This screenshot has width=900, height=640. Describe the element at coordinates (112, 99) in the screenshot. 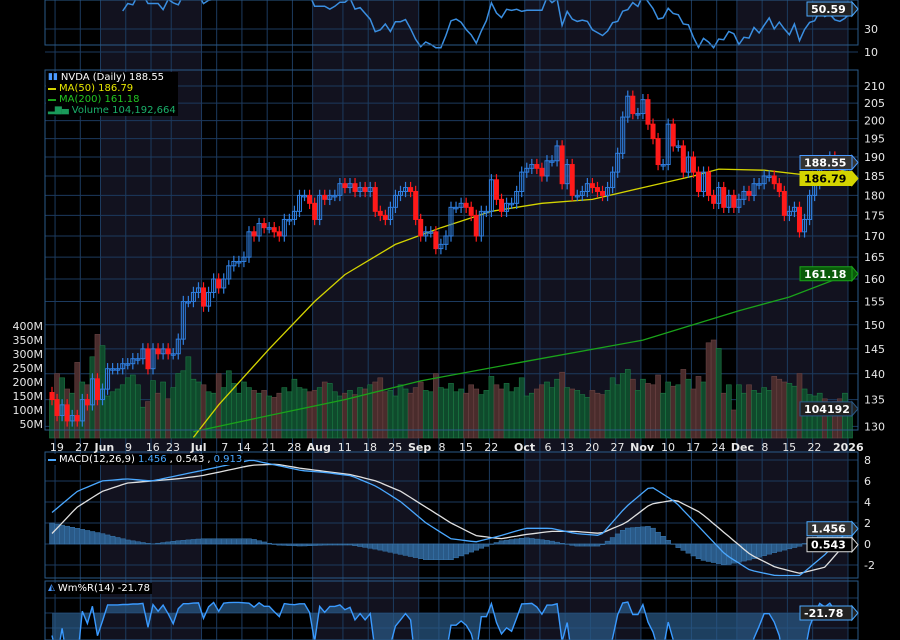

I see `legend-ma200: MA(200) 161.18` at that location.